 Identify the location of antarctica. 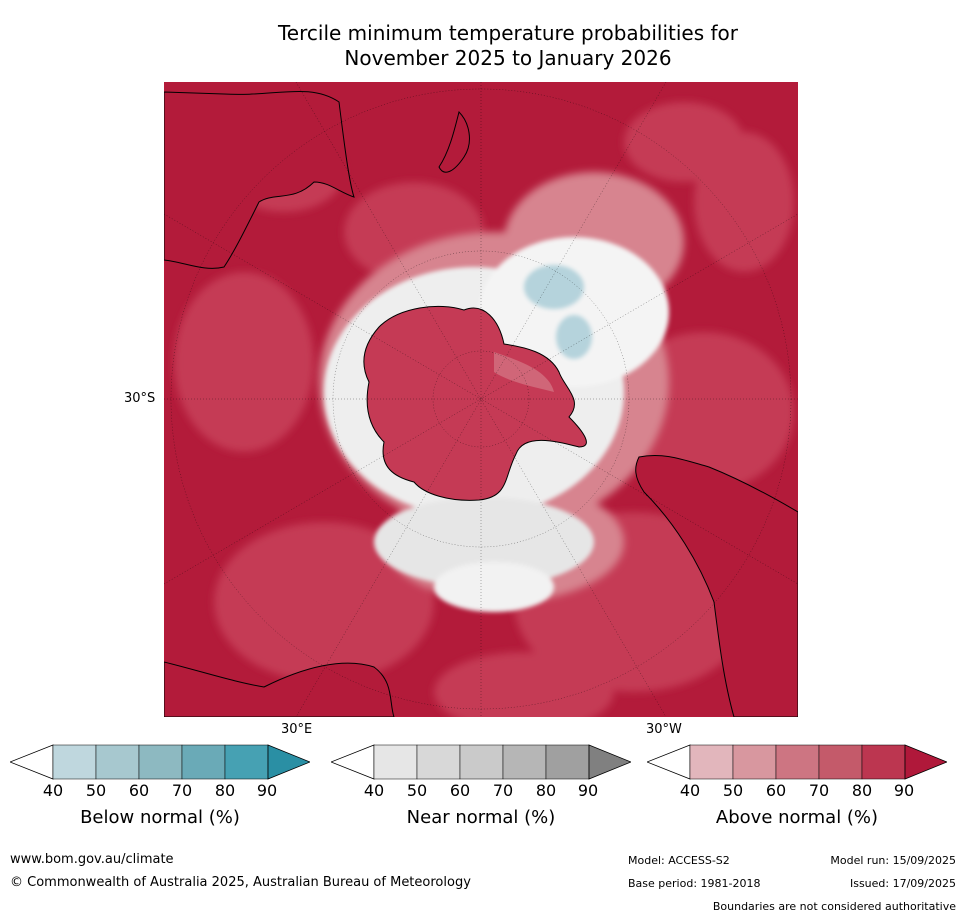
(475, 403).